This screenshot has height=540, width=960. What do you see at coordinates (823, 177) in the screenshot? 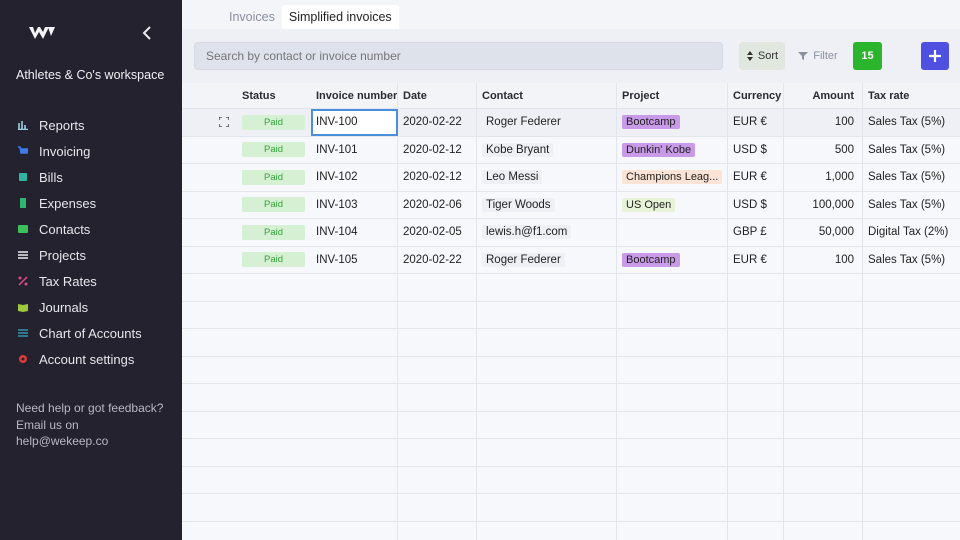
I see `amount-cell: 1,000` at bounding box center [823, 177].